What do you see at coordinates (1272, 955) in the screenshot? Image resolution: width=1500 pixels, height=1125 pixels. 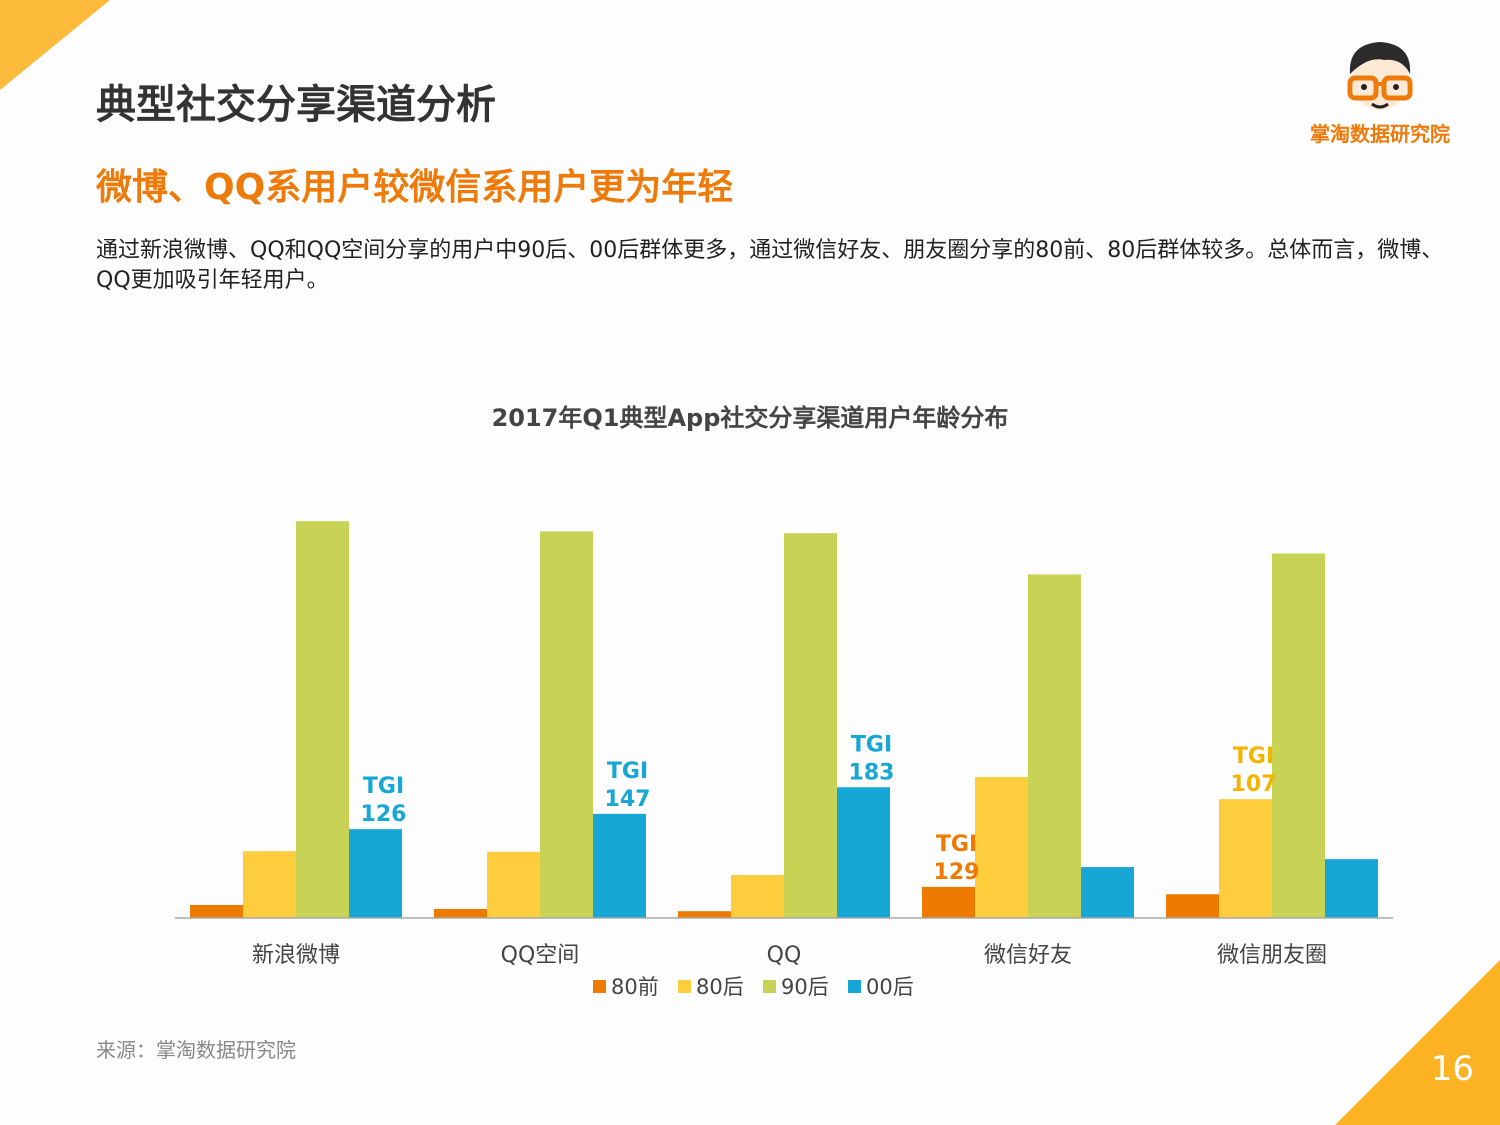 I see `x-tick-label: 微信朋友圈` at bounding box center [1272, 955].